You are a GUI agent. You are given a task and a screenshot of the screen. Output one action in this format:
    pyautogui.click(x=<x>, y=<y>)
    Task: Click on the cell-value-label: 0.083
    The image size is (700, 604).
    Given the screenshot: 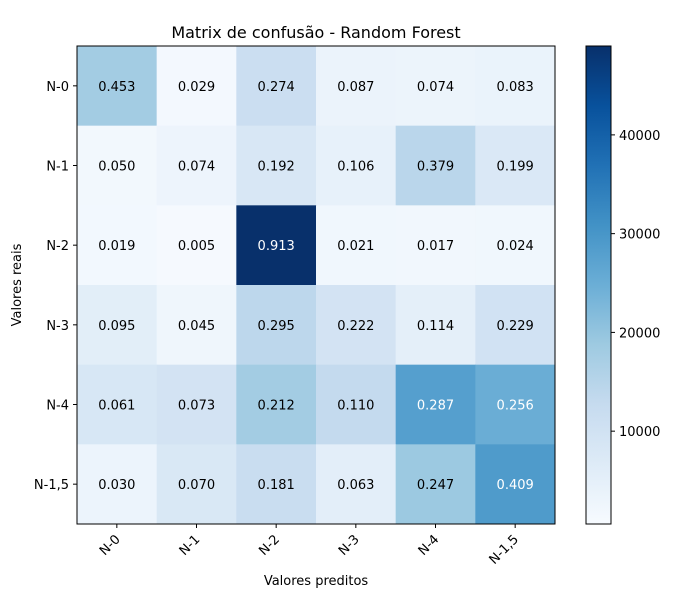 What is the action you would take?
    pyautogui.click(x=515, y=87)
    